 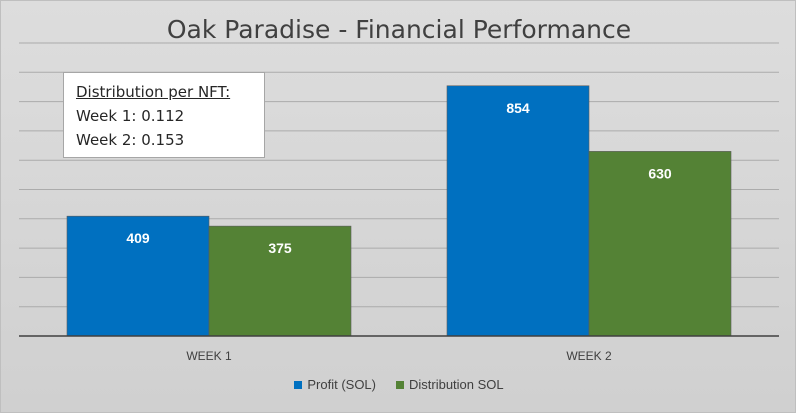 I want to click on data-label: 409, so click(x=138, y=238).